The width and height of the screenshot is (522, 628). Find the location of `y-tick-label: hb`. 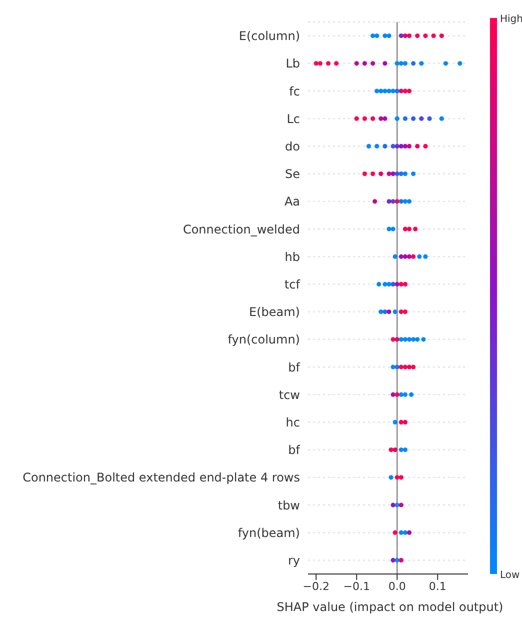

y-tick-label: hb is located at coordinates (292, 257).